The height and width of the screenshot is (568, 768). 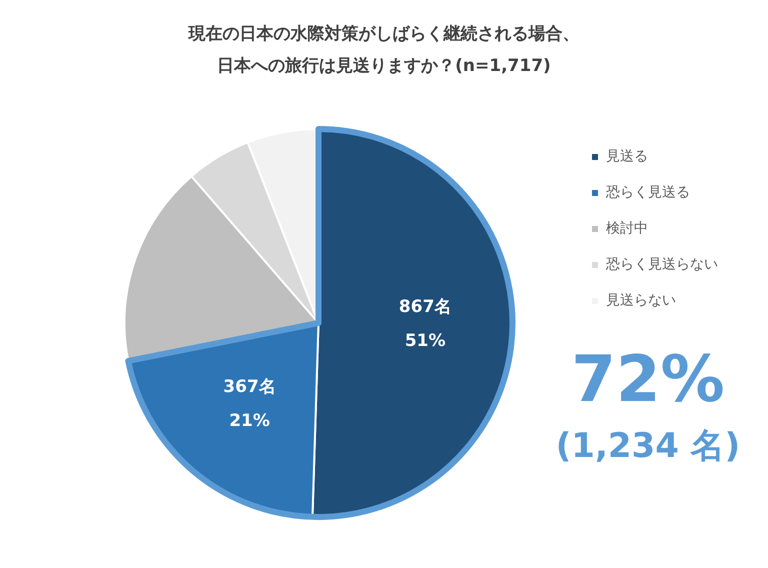 I want to click on legend-label: 恐らく見送らない, so click(x=661, y=264).